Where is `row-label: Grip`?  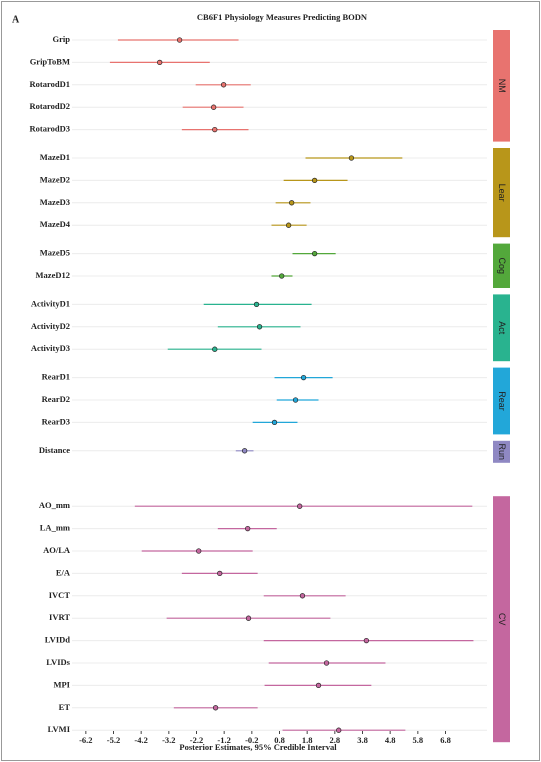
row-label: Grip is located at coordinates (62, 39).